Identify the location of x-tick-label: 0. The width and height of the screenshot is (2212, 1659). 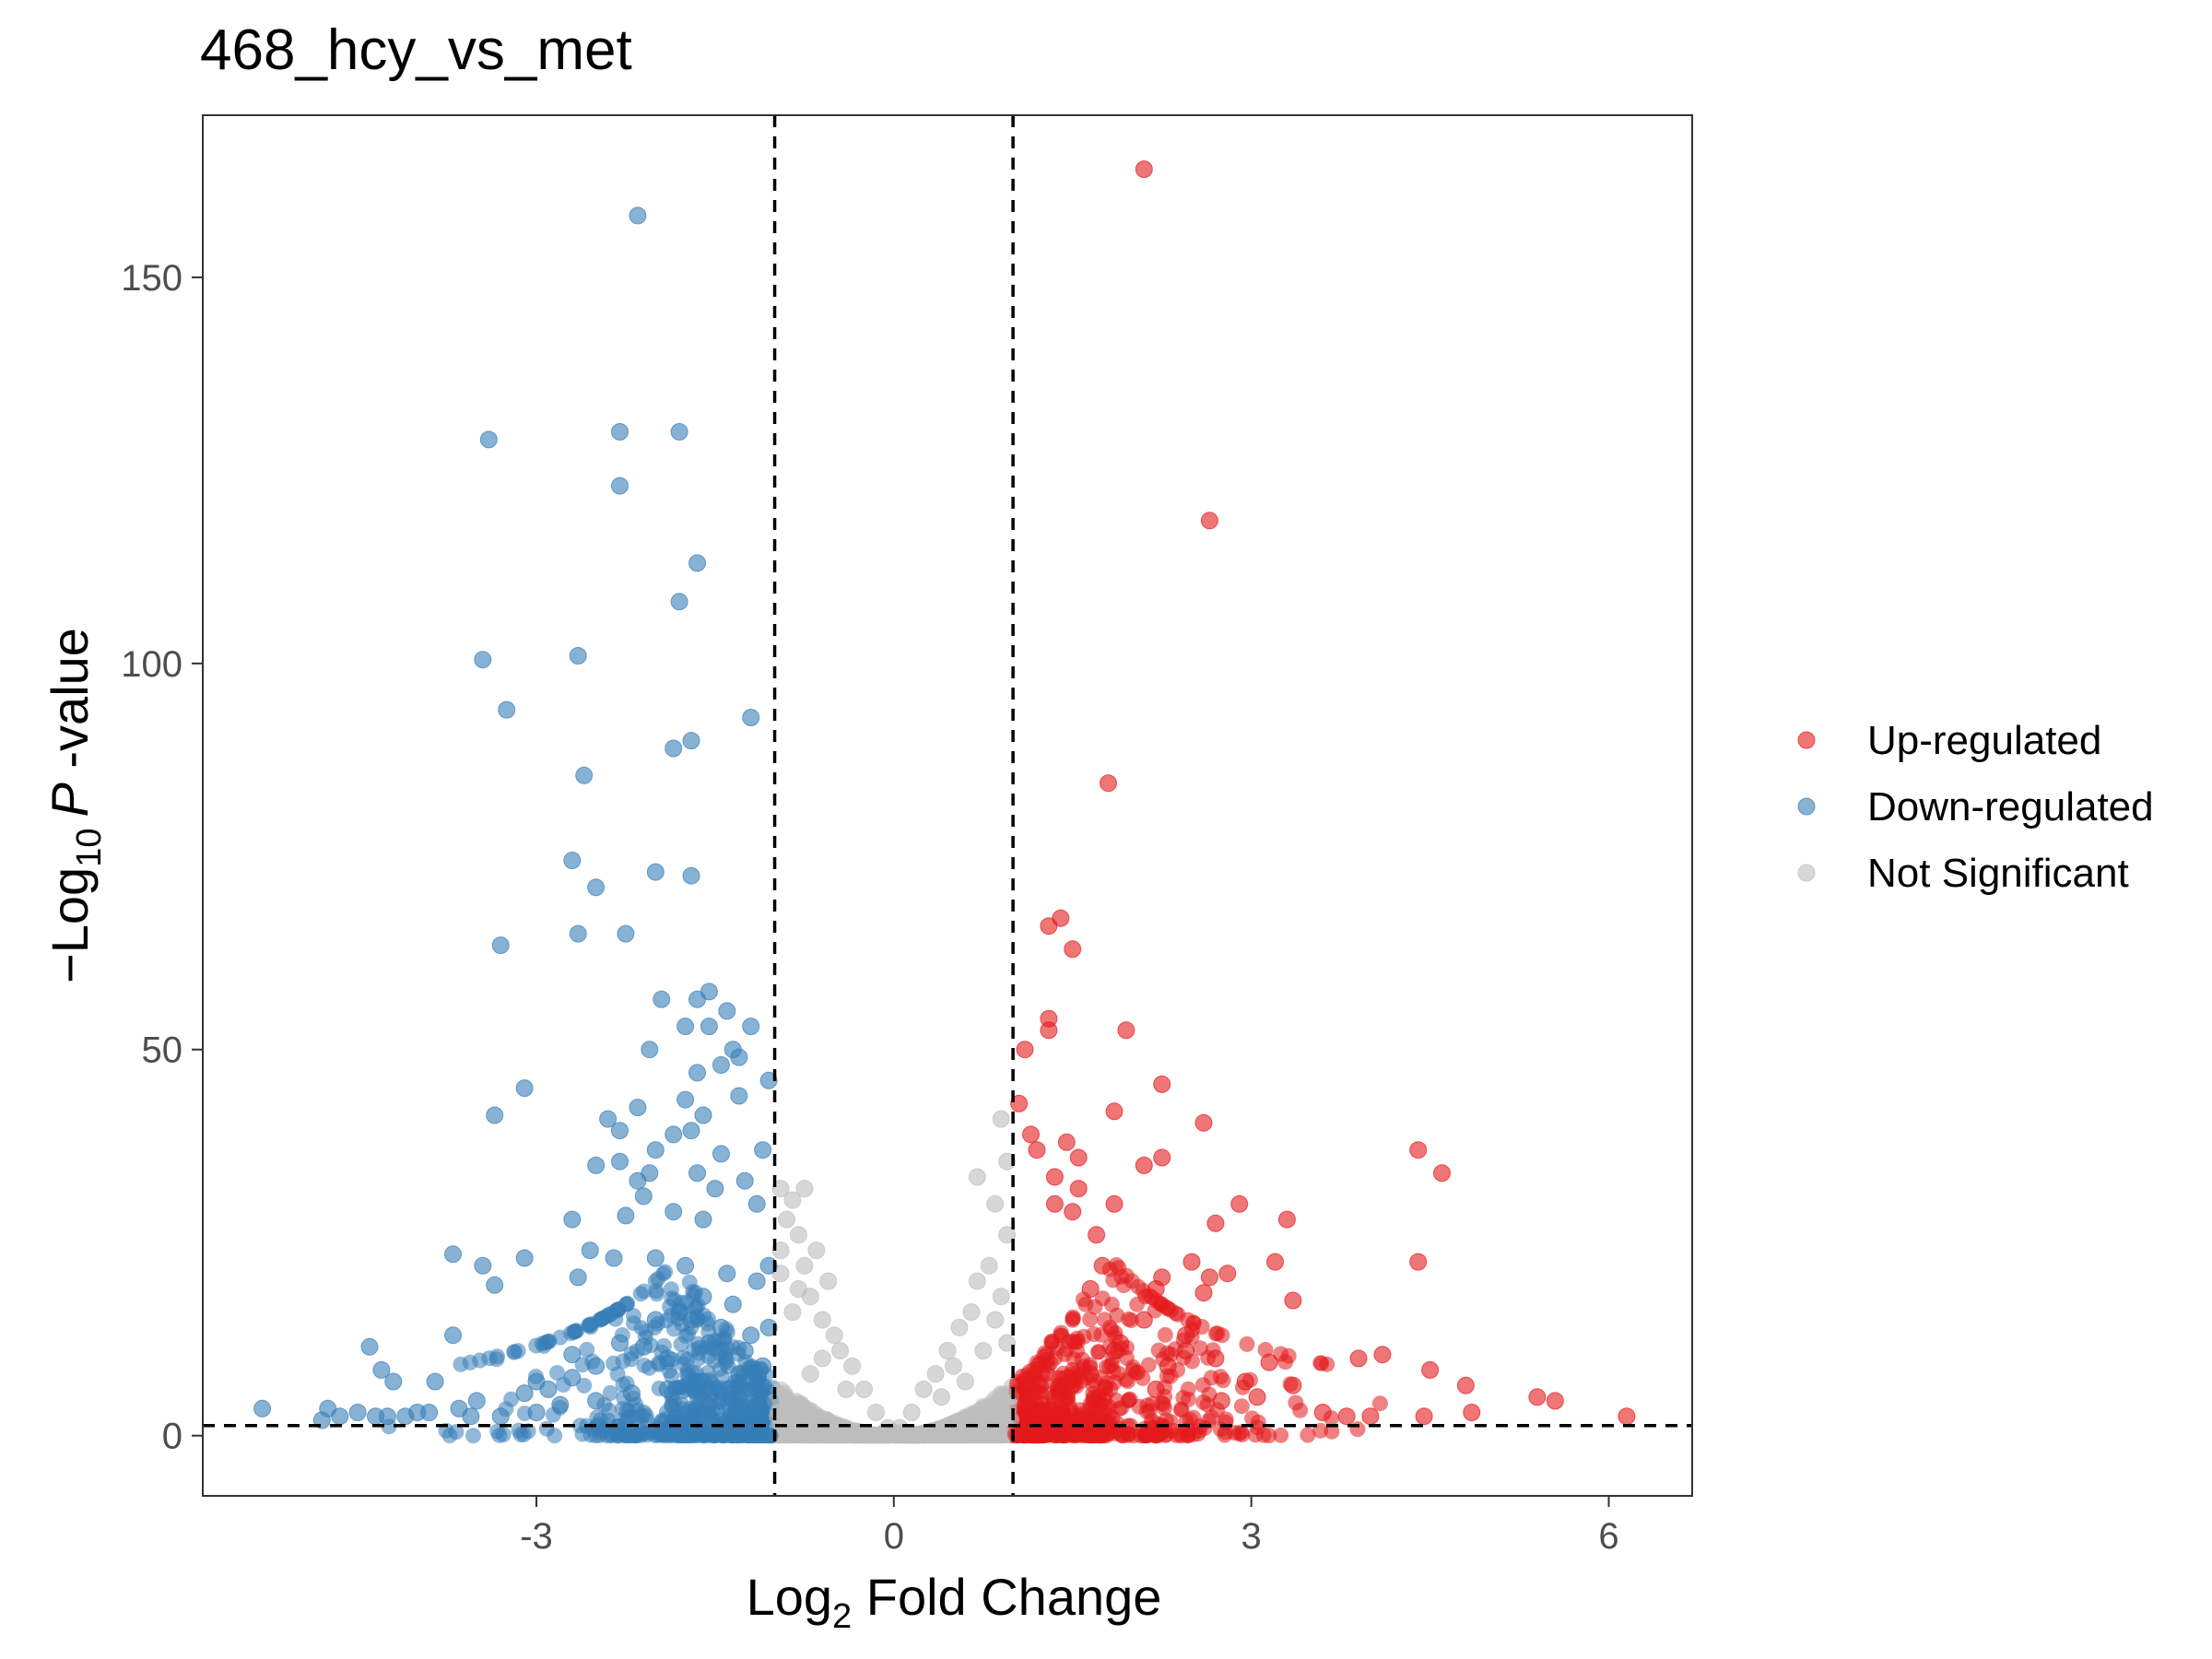
(894, 1536).